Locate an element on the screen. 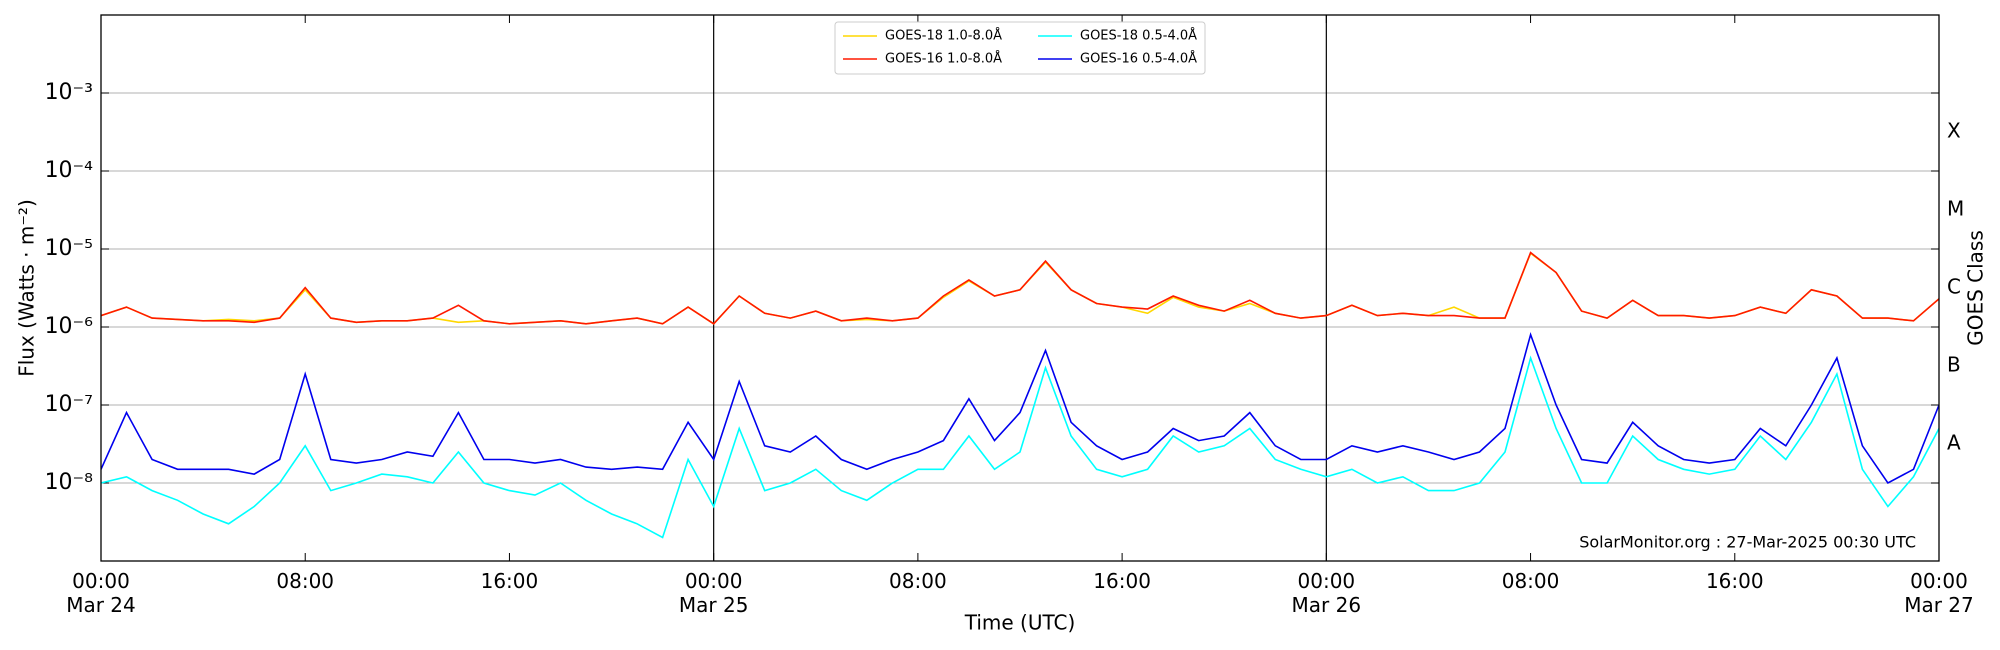 This screenshot has width=2000, height=650. legend-box is located at coordinates (1020, 48).